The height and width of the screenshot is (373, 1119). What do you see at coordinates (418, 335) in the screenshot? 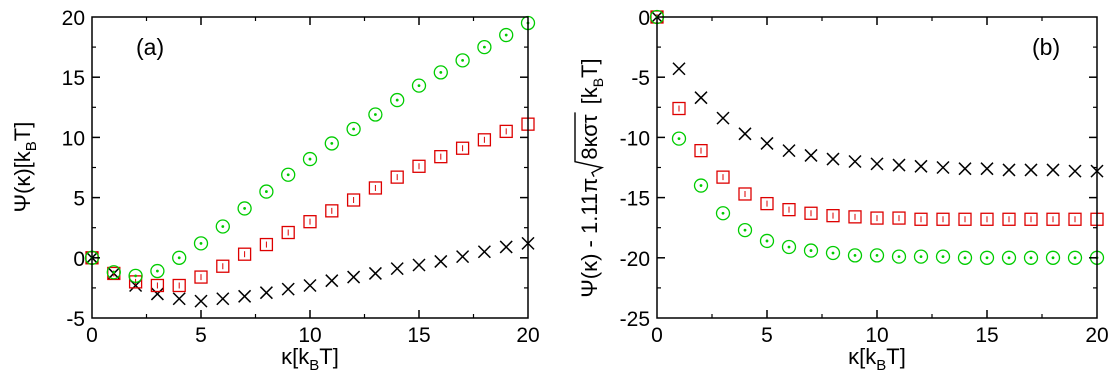
I see `panel-a-x-tick-label: 15` at bounding box center [418, 335].